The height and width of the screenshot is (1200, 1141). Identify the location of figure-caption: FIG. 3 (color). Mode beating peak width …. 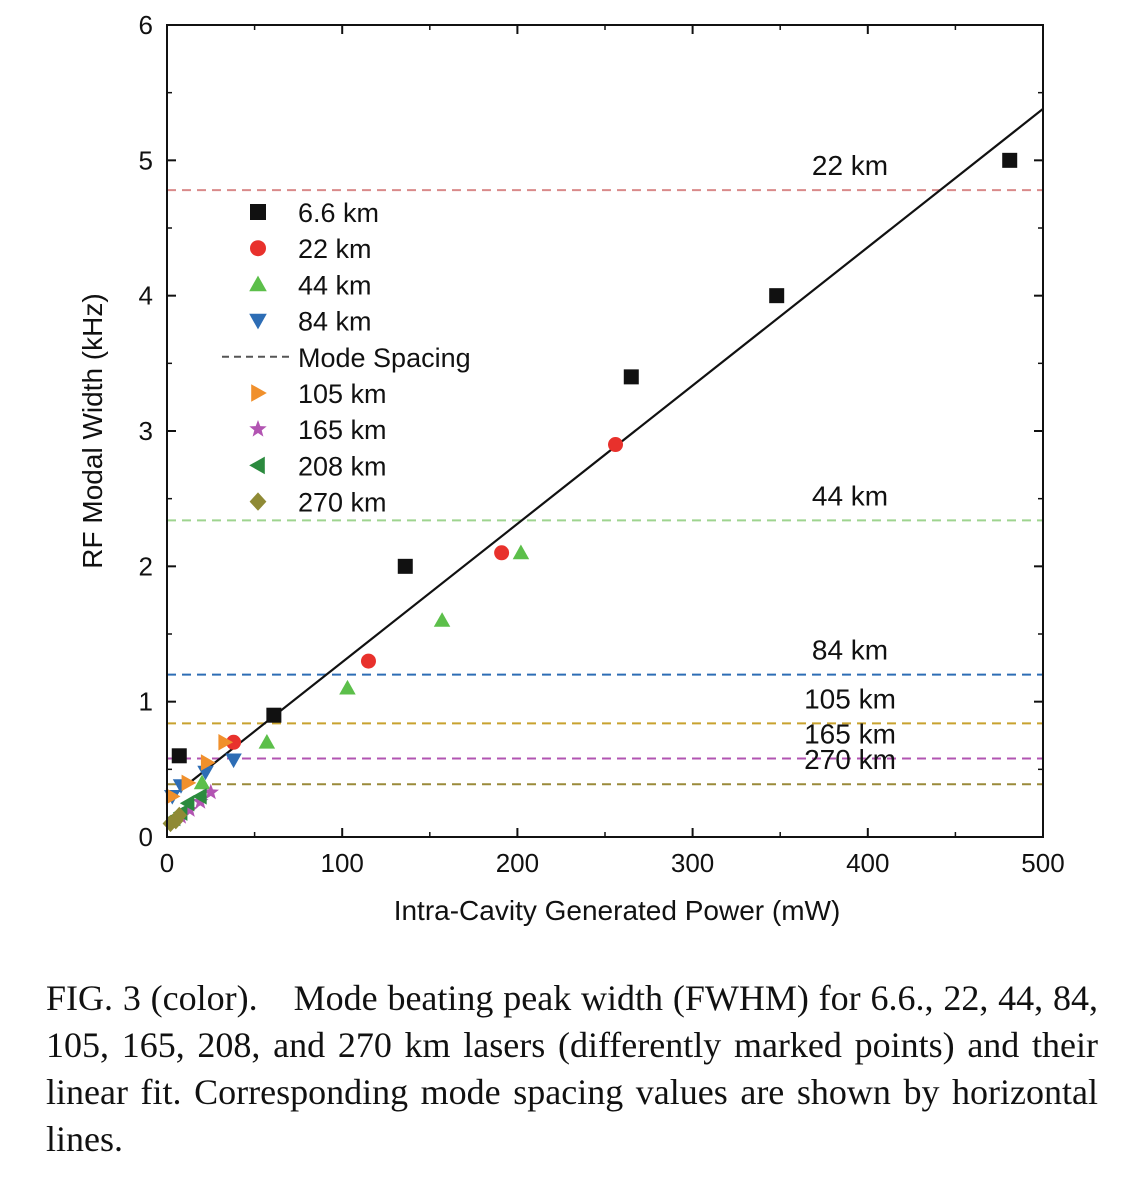
(572, 1068).